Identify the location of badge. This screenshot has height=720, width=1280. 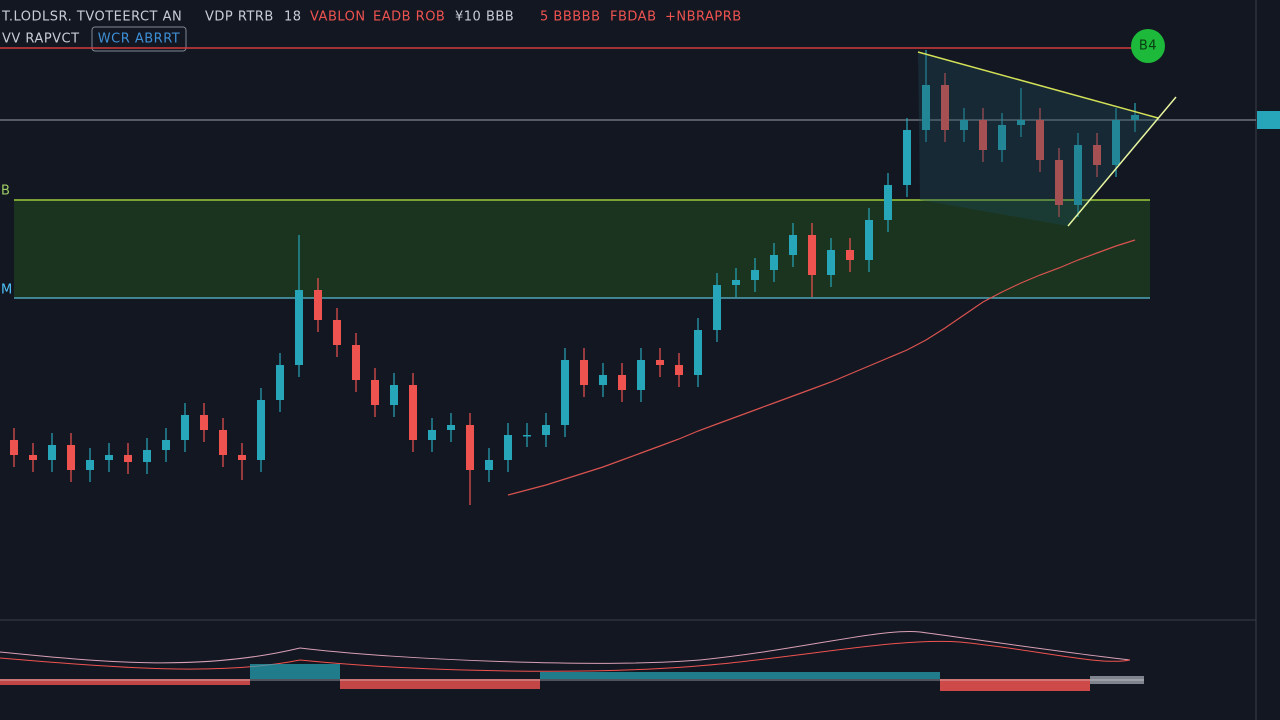
(1148, 46).